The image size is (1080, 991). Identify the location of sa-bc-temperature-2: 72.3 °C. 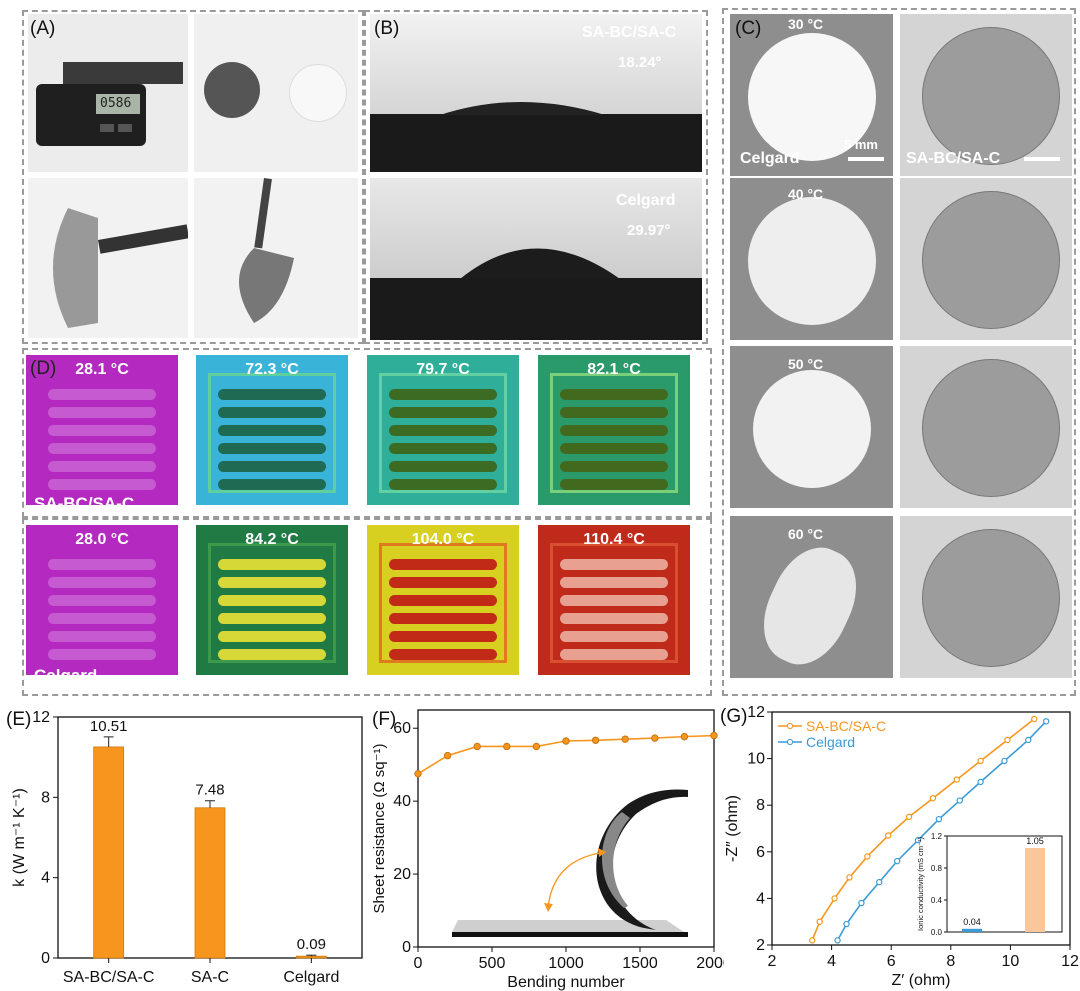
(272, 369).